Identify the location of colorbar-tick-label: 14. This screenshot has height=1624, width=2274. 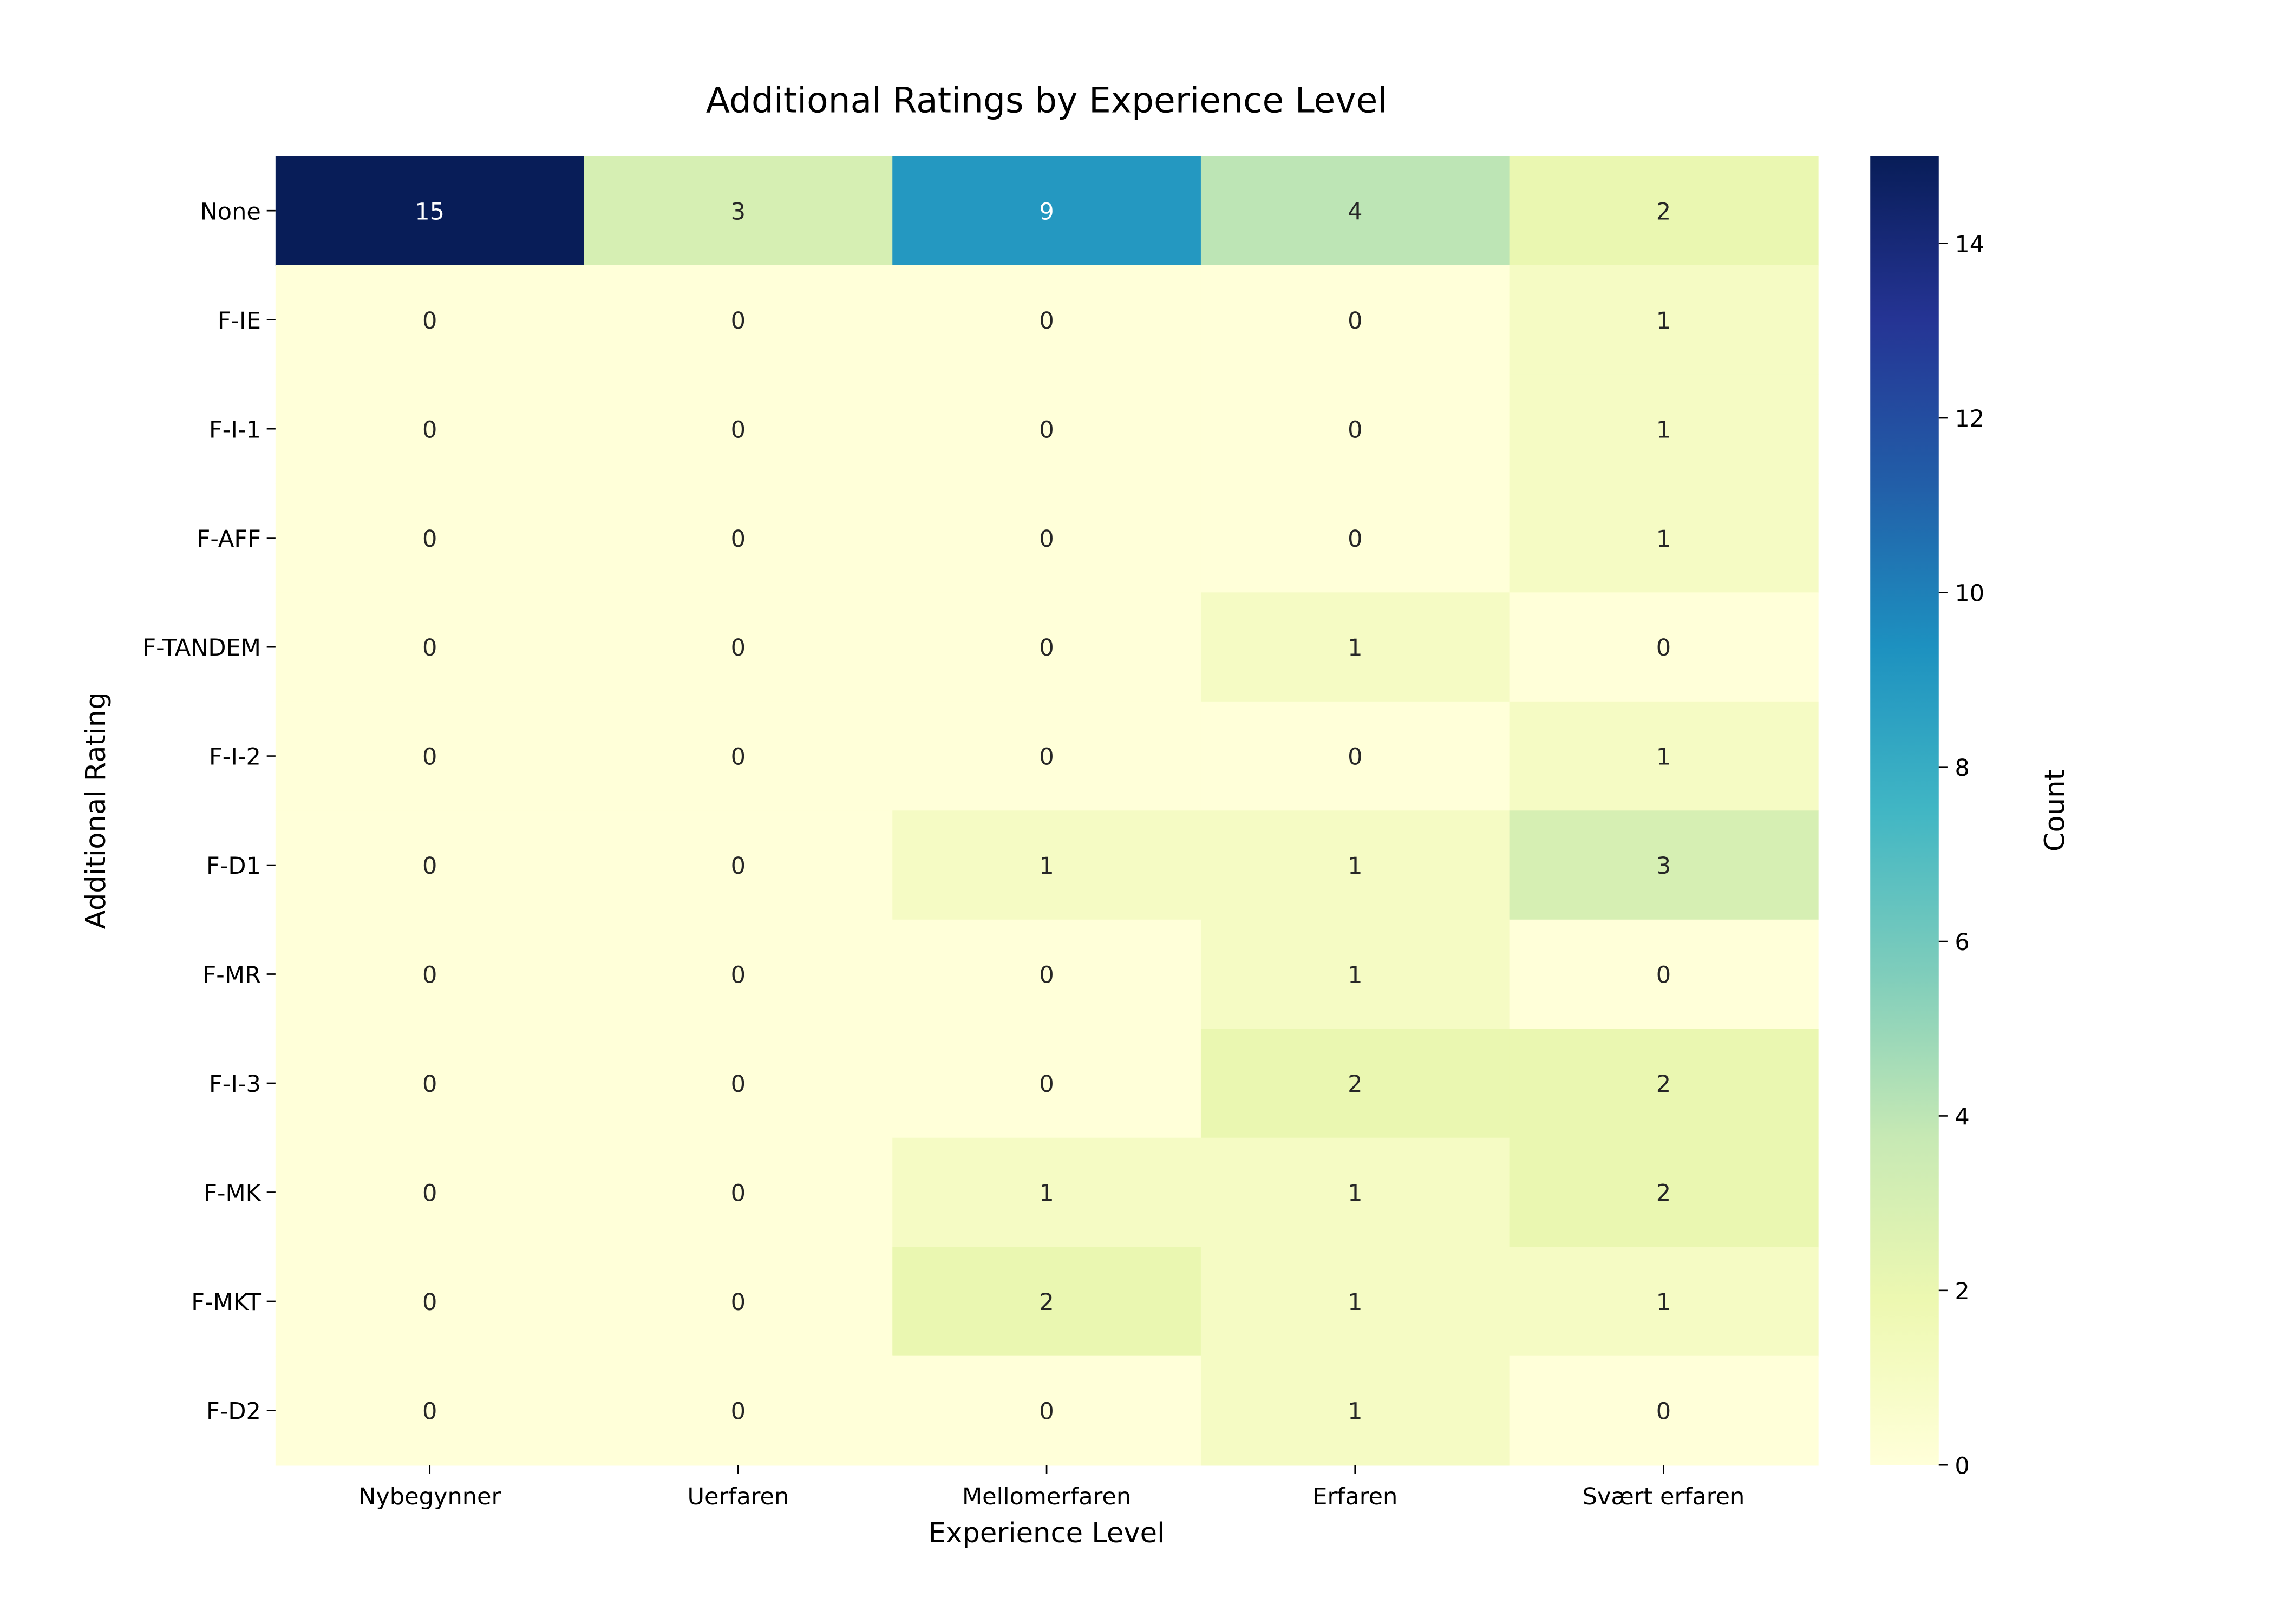
(1970, 244).